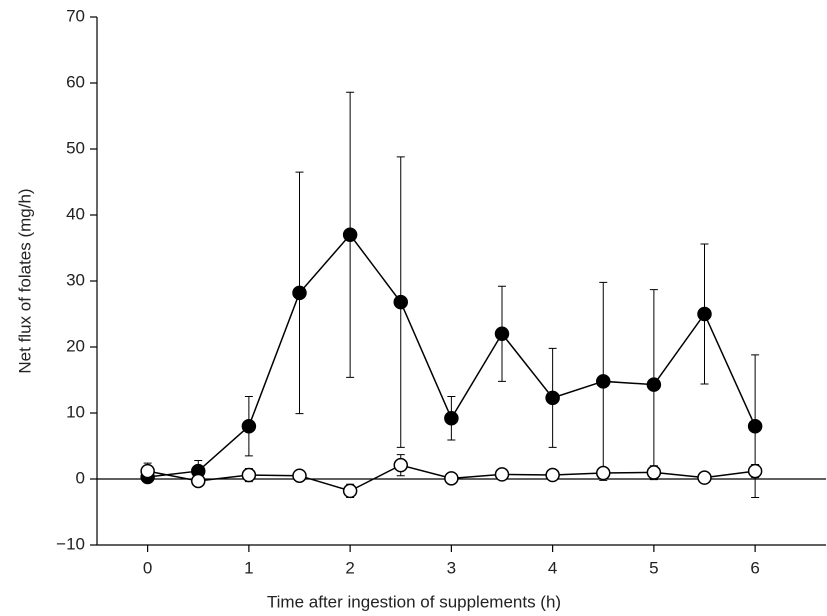 This screenshot has width=827, height=616. What do you see at coordinates (80, 477) in the screenshot?
I see `y-tick-label: 0` at bounding box center [80, 477].